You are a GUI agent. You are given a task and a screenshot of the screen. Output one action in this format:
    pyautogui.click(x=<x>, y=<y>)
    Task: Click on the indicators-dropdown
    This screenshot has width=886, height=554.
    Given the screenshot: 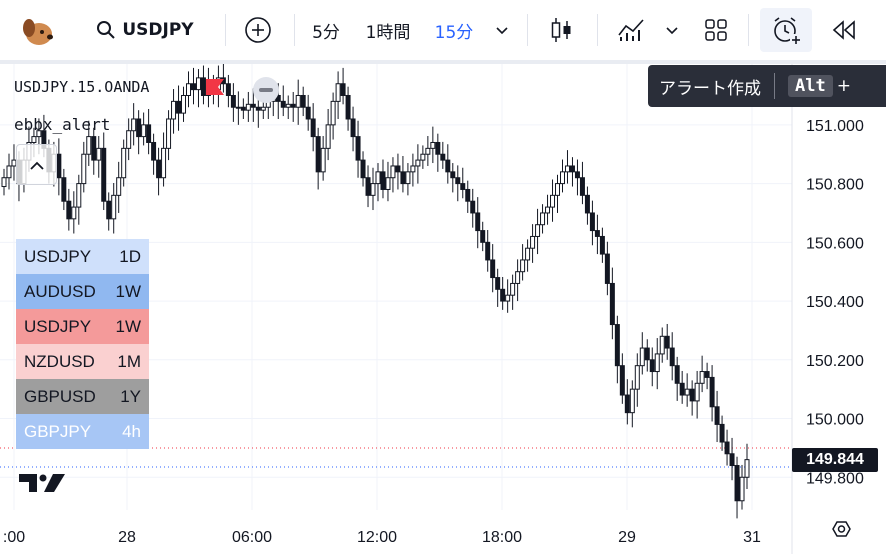 What is the action you would take?
    pyautogui.click(x=672, y=30)
    